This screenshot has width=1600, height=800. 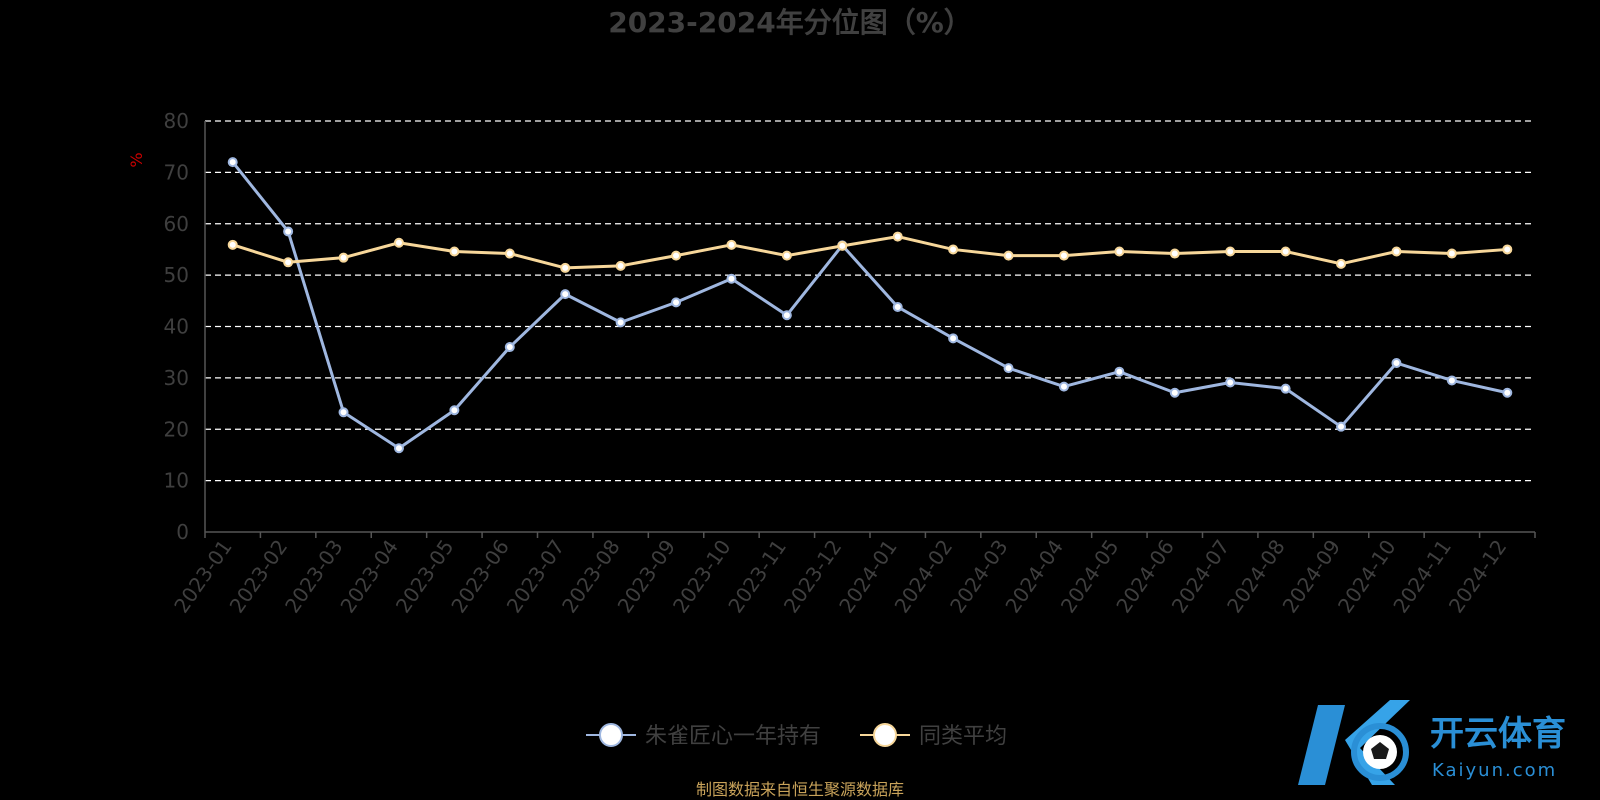 I want to click on series-line, so click(x=870, y=252).